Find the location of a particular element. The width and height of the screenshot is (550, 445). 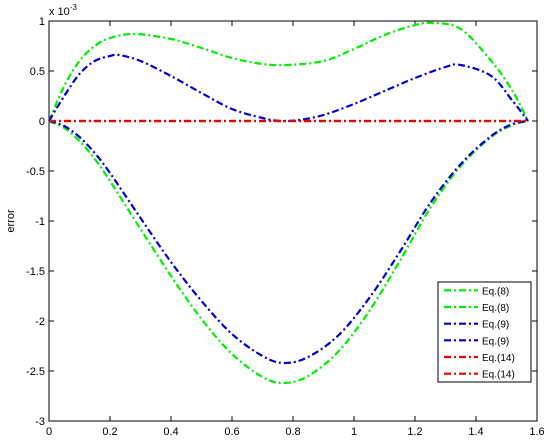

x-tick-label: 1 is located at coordinates (354, 432).